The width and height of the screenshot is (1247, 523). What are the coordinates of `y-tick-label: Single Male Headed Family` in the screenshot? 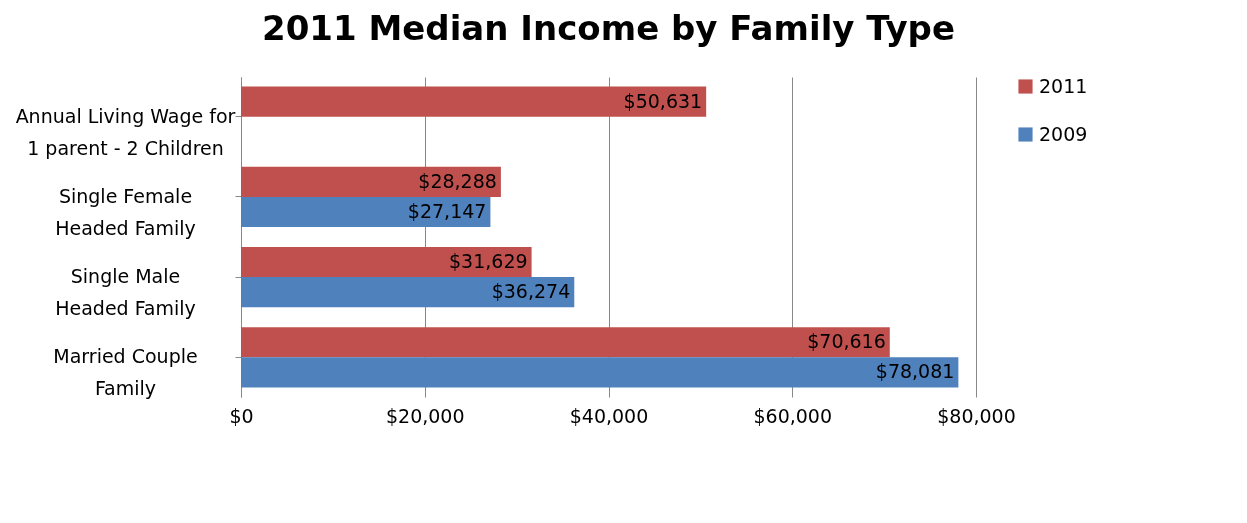 It's located at (125, 292).